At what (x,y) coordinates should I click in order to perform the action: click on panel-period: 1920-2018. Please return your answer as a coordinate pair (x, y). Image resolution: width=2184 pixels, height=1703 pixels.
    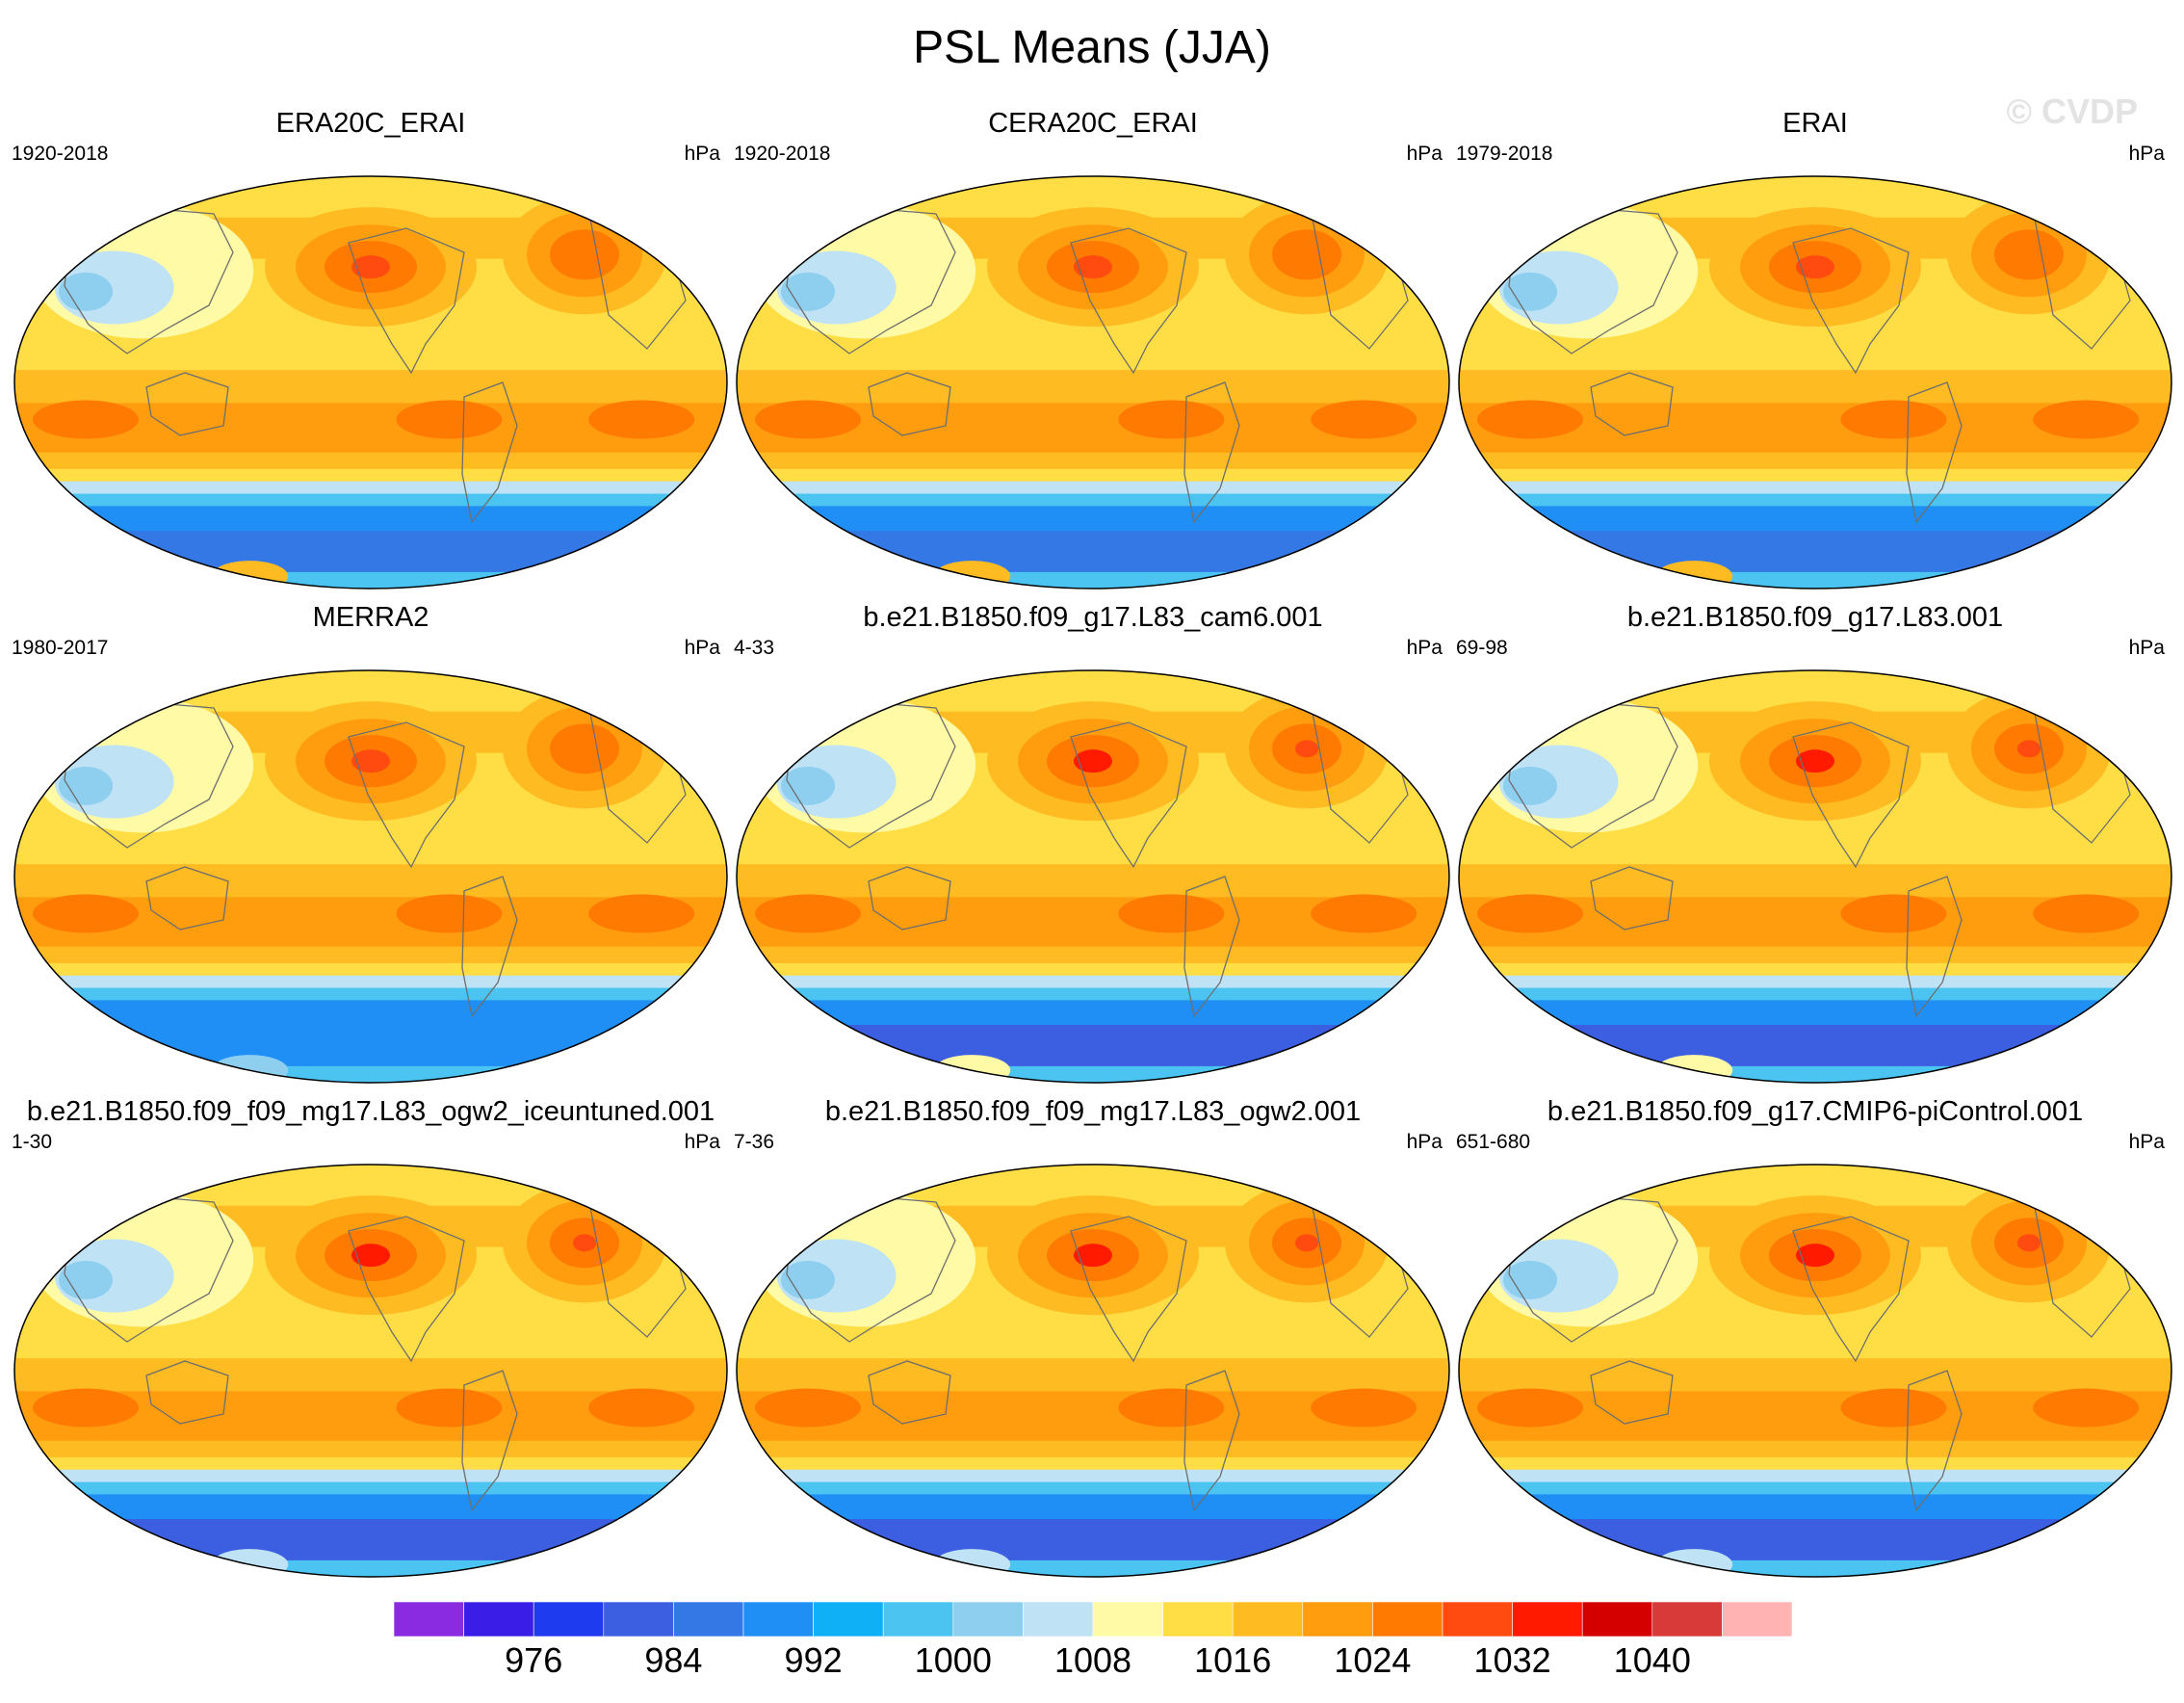
    Looking at the image, I should click on (60, 154).